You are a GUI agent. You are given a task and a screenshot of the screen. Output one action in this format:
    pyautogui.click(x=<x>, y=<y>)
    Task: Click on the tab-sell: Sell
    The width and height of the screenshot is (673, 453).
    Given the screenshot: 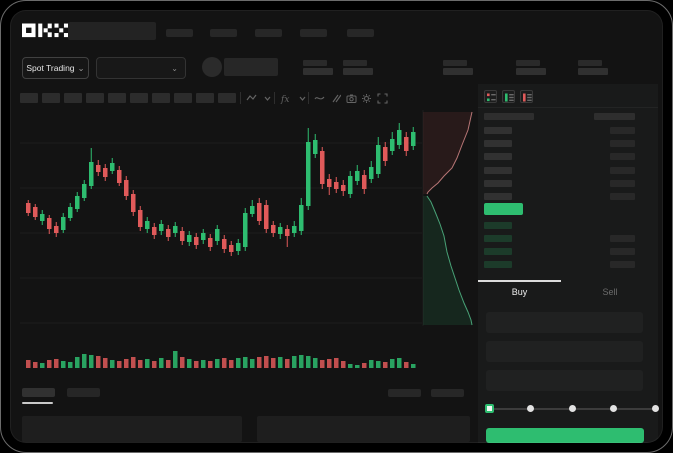 What is the action you would take?
    pyautogui.click(x=610, y=292)
    